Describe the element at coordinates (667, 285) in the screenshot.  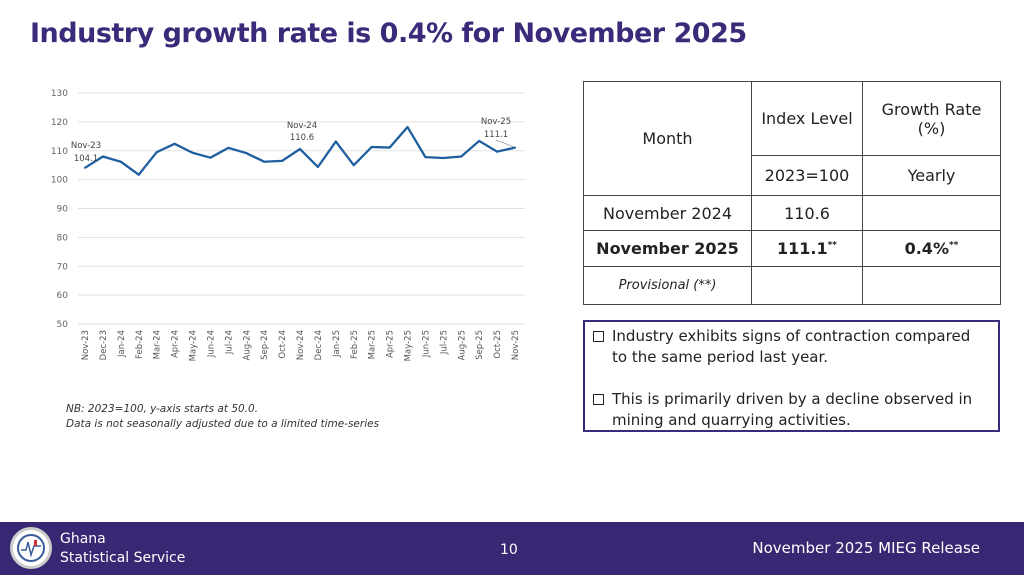
I see `provisional-note: Provisional (**)` at that location.